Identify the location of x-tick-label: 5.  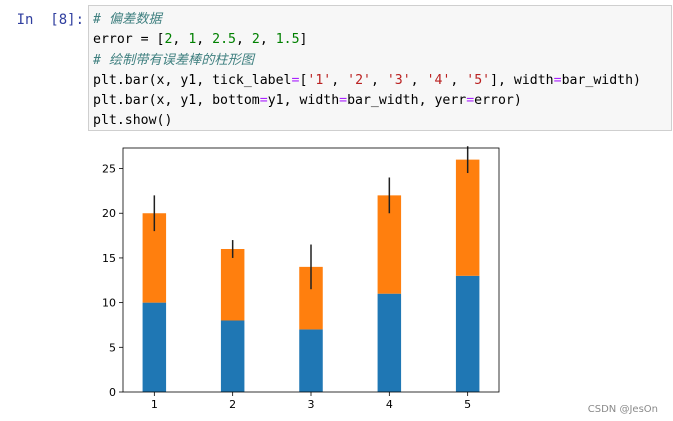
(467, 404).